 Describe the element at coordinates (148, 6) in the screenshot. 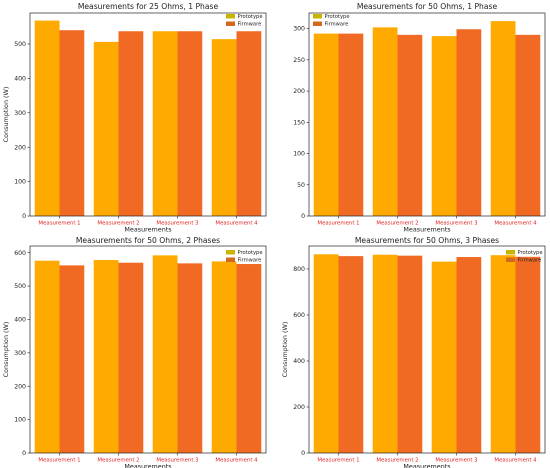

I see `chart-title: Measurements for 25 Ohms, 1 Phase` at that location.